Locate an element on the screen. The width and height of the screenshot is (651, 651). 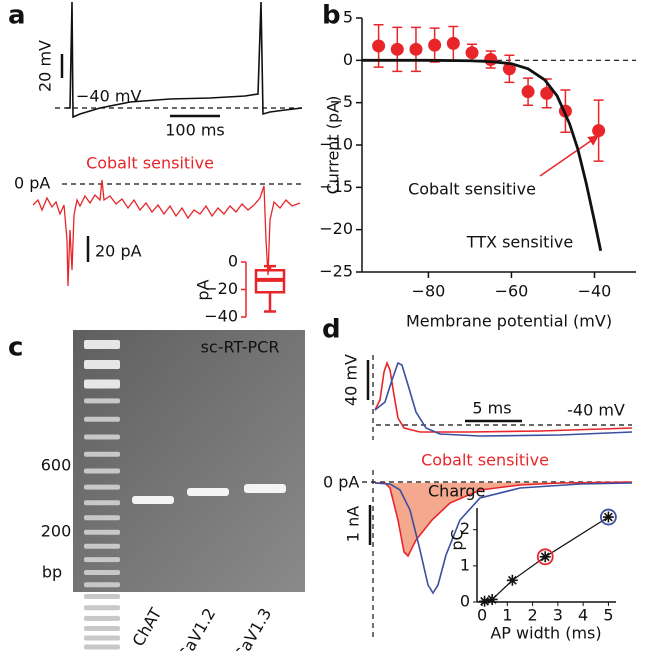
x-tick-label: 2 is located at coordinates (533, 615).